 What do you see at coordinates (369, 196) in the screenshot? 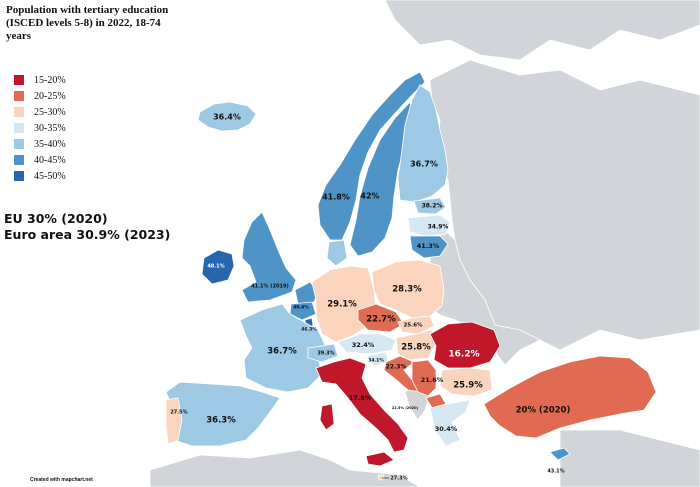
I see `label-sweden: 42%` at bounding box center [369, 196].